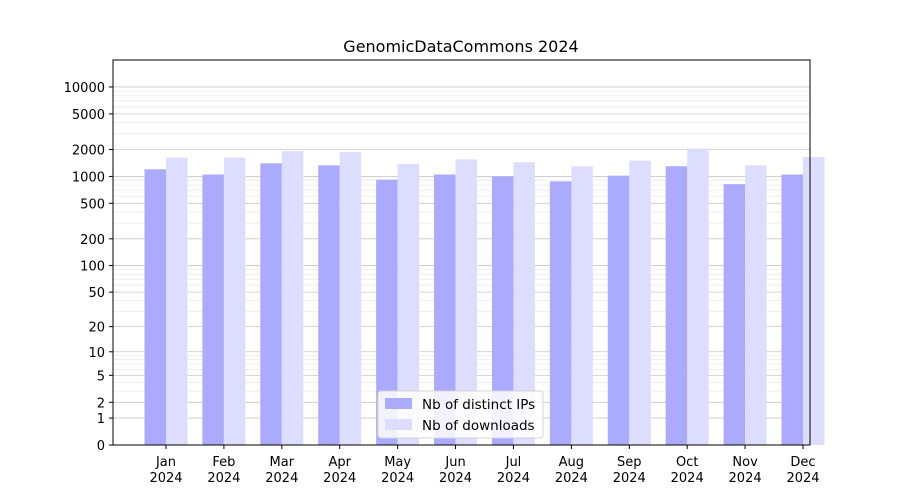 The width and height of the screenshot is (900, 500). I want to click on x-tick-label-month: May, so click(397, 462).